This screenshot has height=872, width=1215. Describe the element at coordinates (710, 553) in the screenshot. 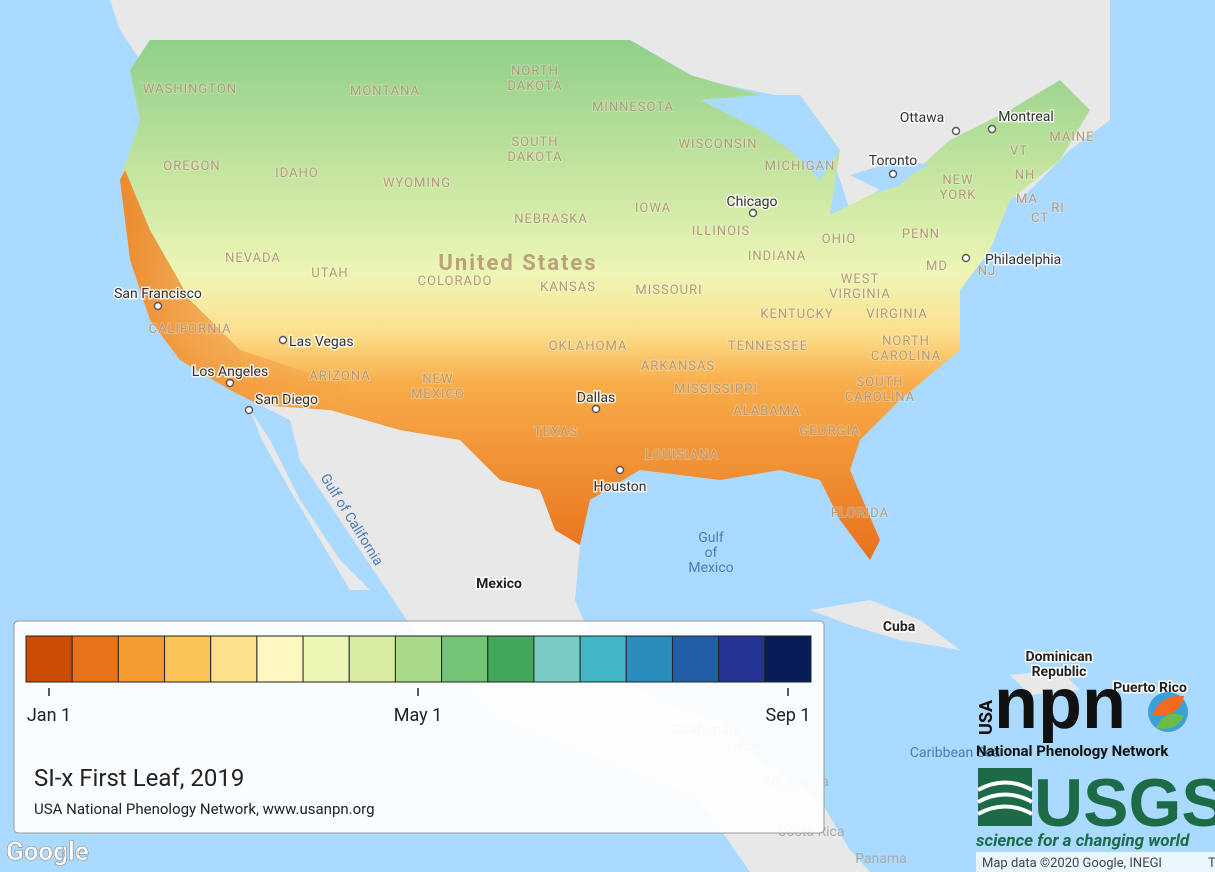

I see `water-label: Gulf of Mexico` at that location.